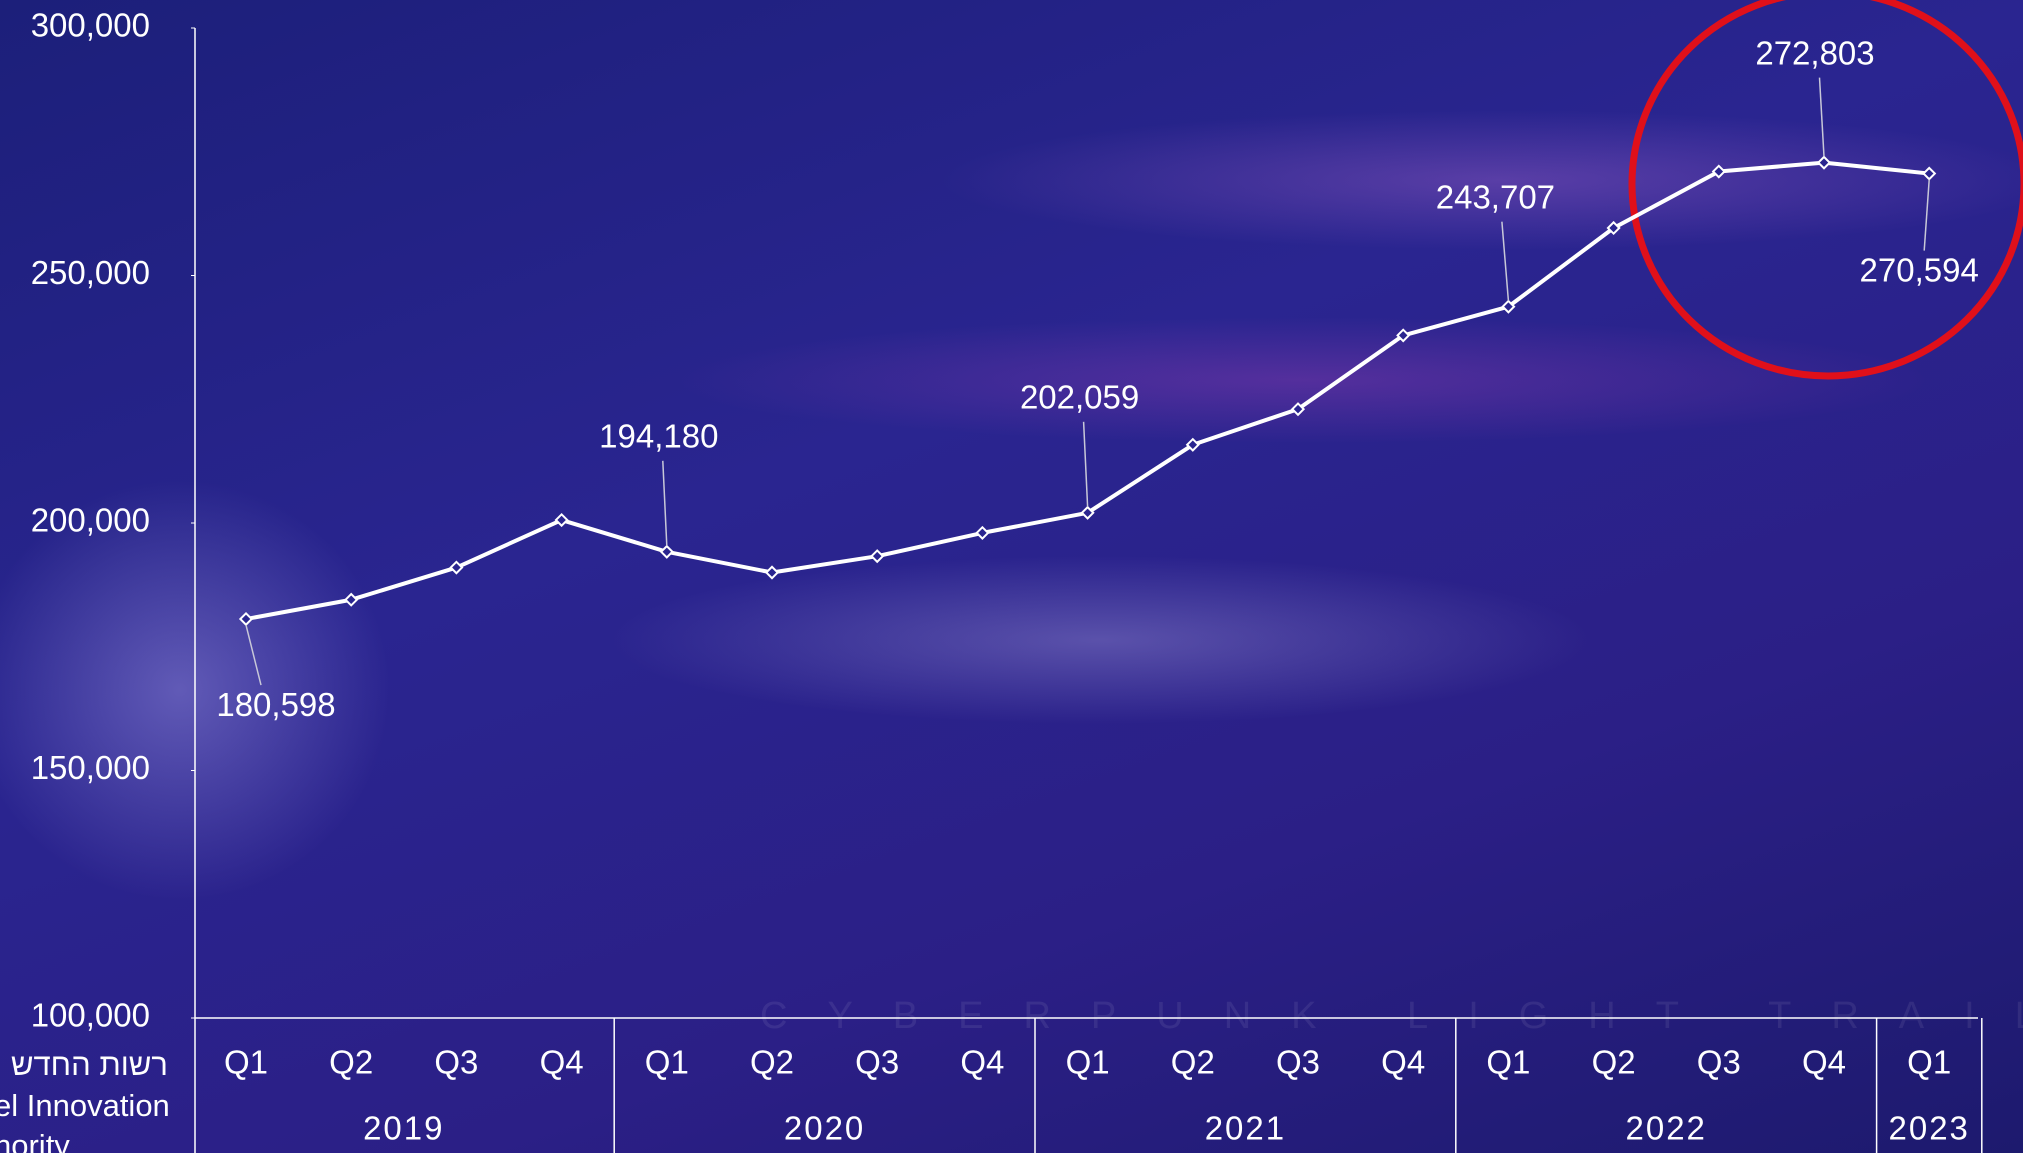 Image resolution: width=2023 pixels, height=1153 pixels. I want to click on y-tick-label: 250,000, so click(90, 272).